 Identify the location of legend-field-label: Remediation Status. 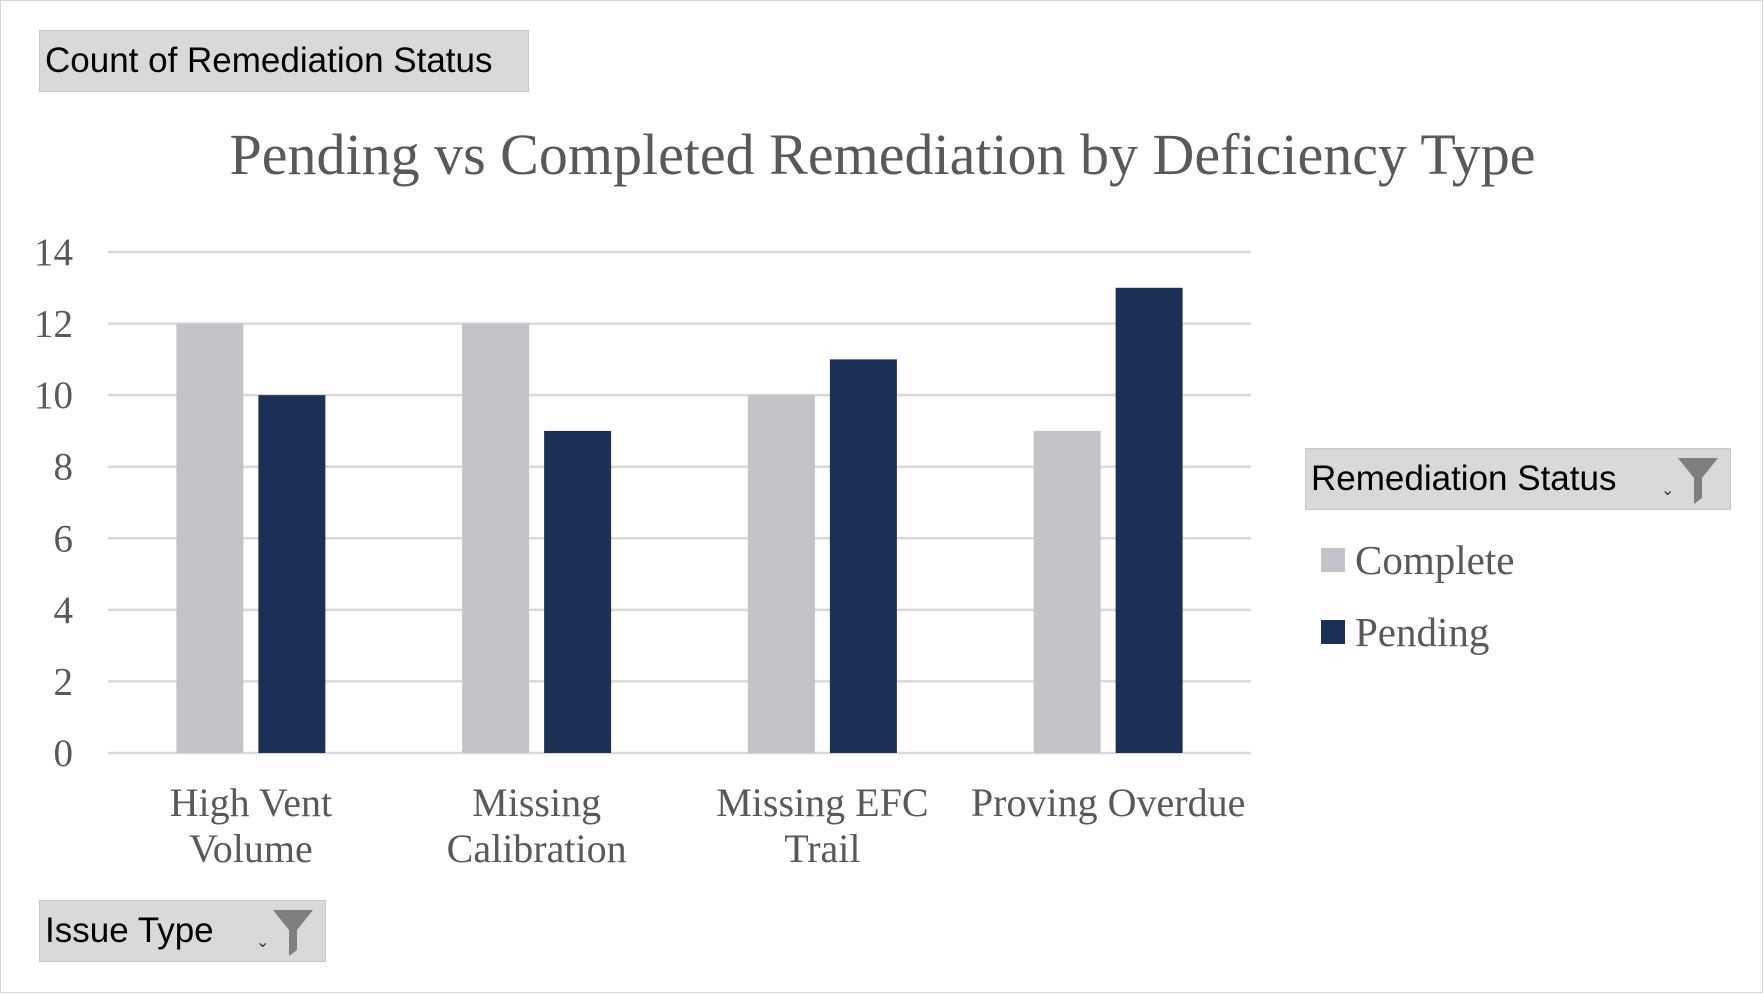
(1464, 478).